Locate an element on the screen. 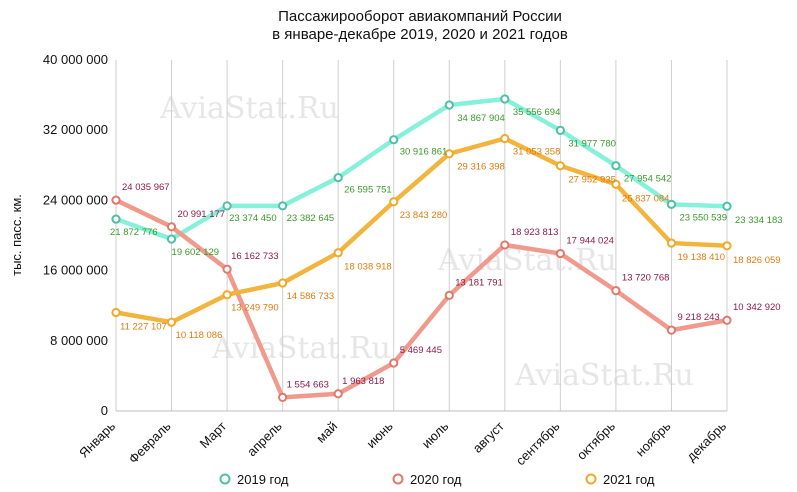 The image size is (797, 492). data-label: 9 218 243 is located at coordinates (698, 317).